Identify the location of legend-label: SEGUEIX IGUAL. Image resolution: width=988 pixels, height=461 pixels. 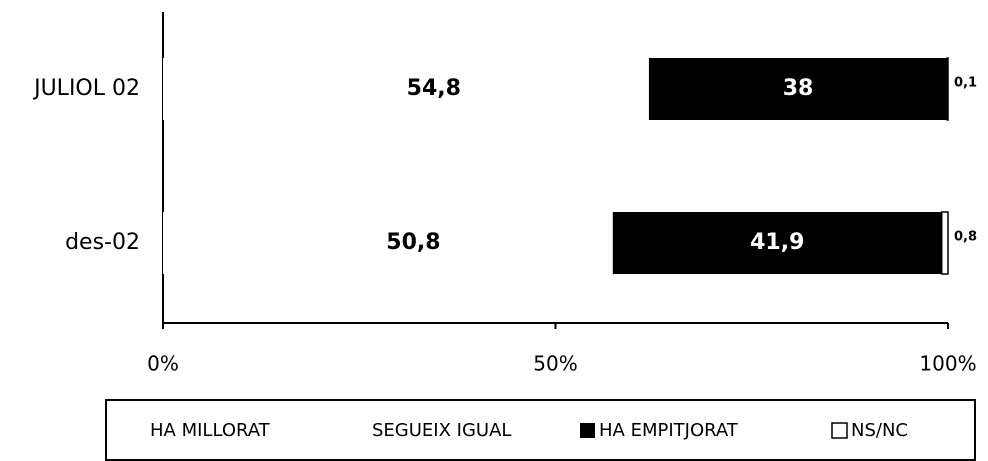
(441, 430).